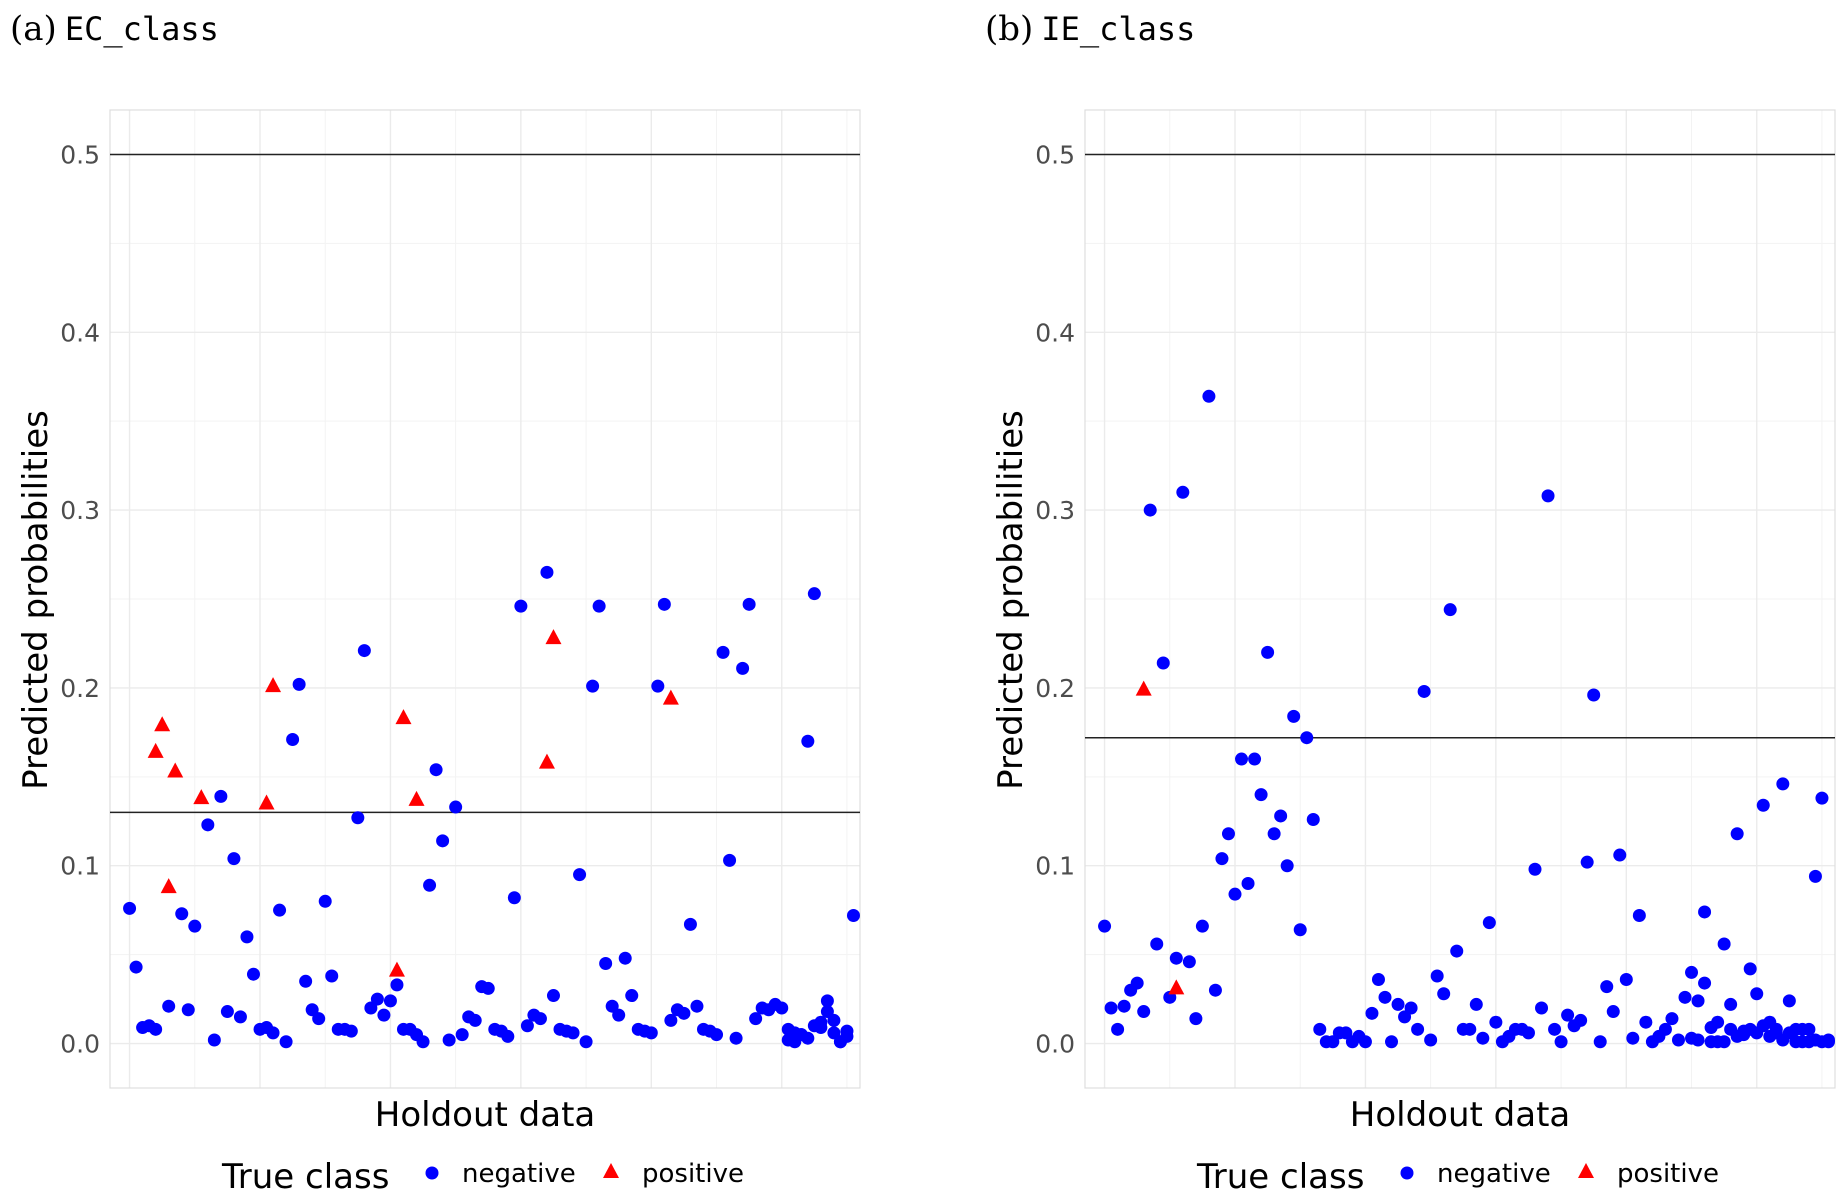  Describe the element at coordinates (33, 29) in the screenshot. I see `panel-label: (a)` at that location.